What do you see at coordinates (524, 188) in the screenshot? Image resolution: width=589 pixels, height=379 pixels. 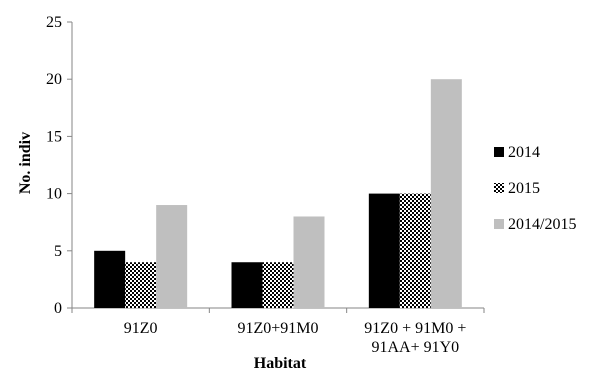 I see `legend-label: 2015` at bounding box center [524, 188].